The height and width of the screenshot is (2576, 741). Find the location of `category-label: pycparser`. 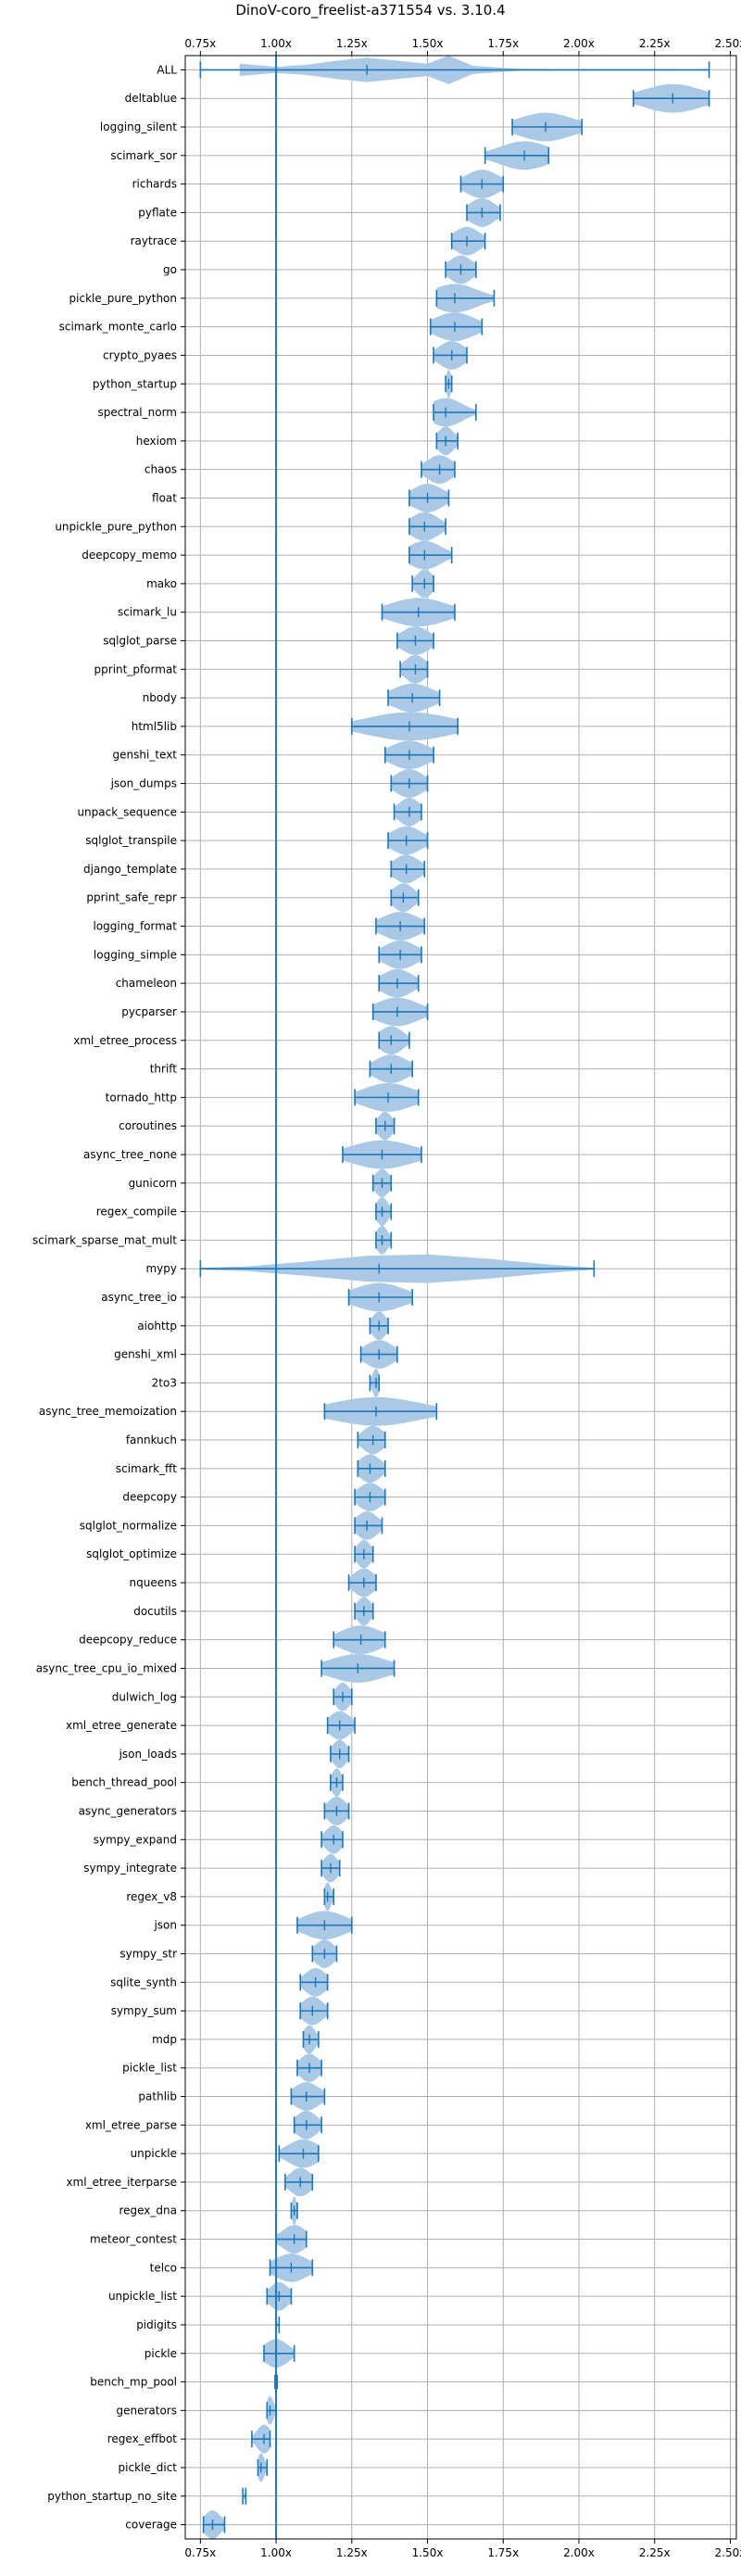

category-label: pycparser is located at coordinates (149, 1011).